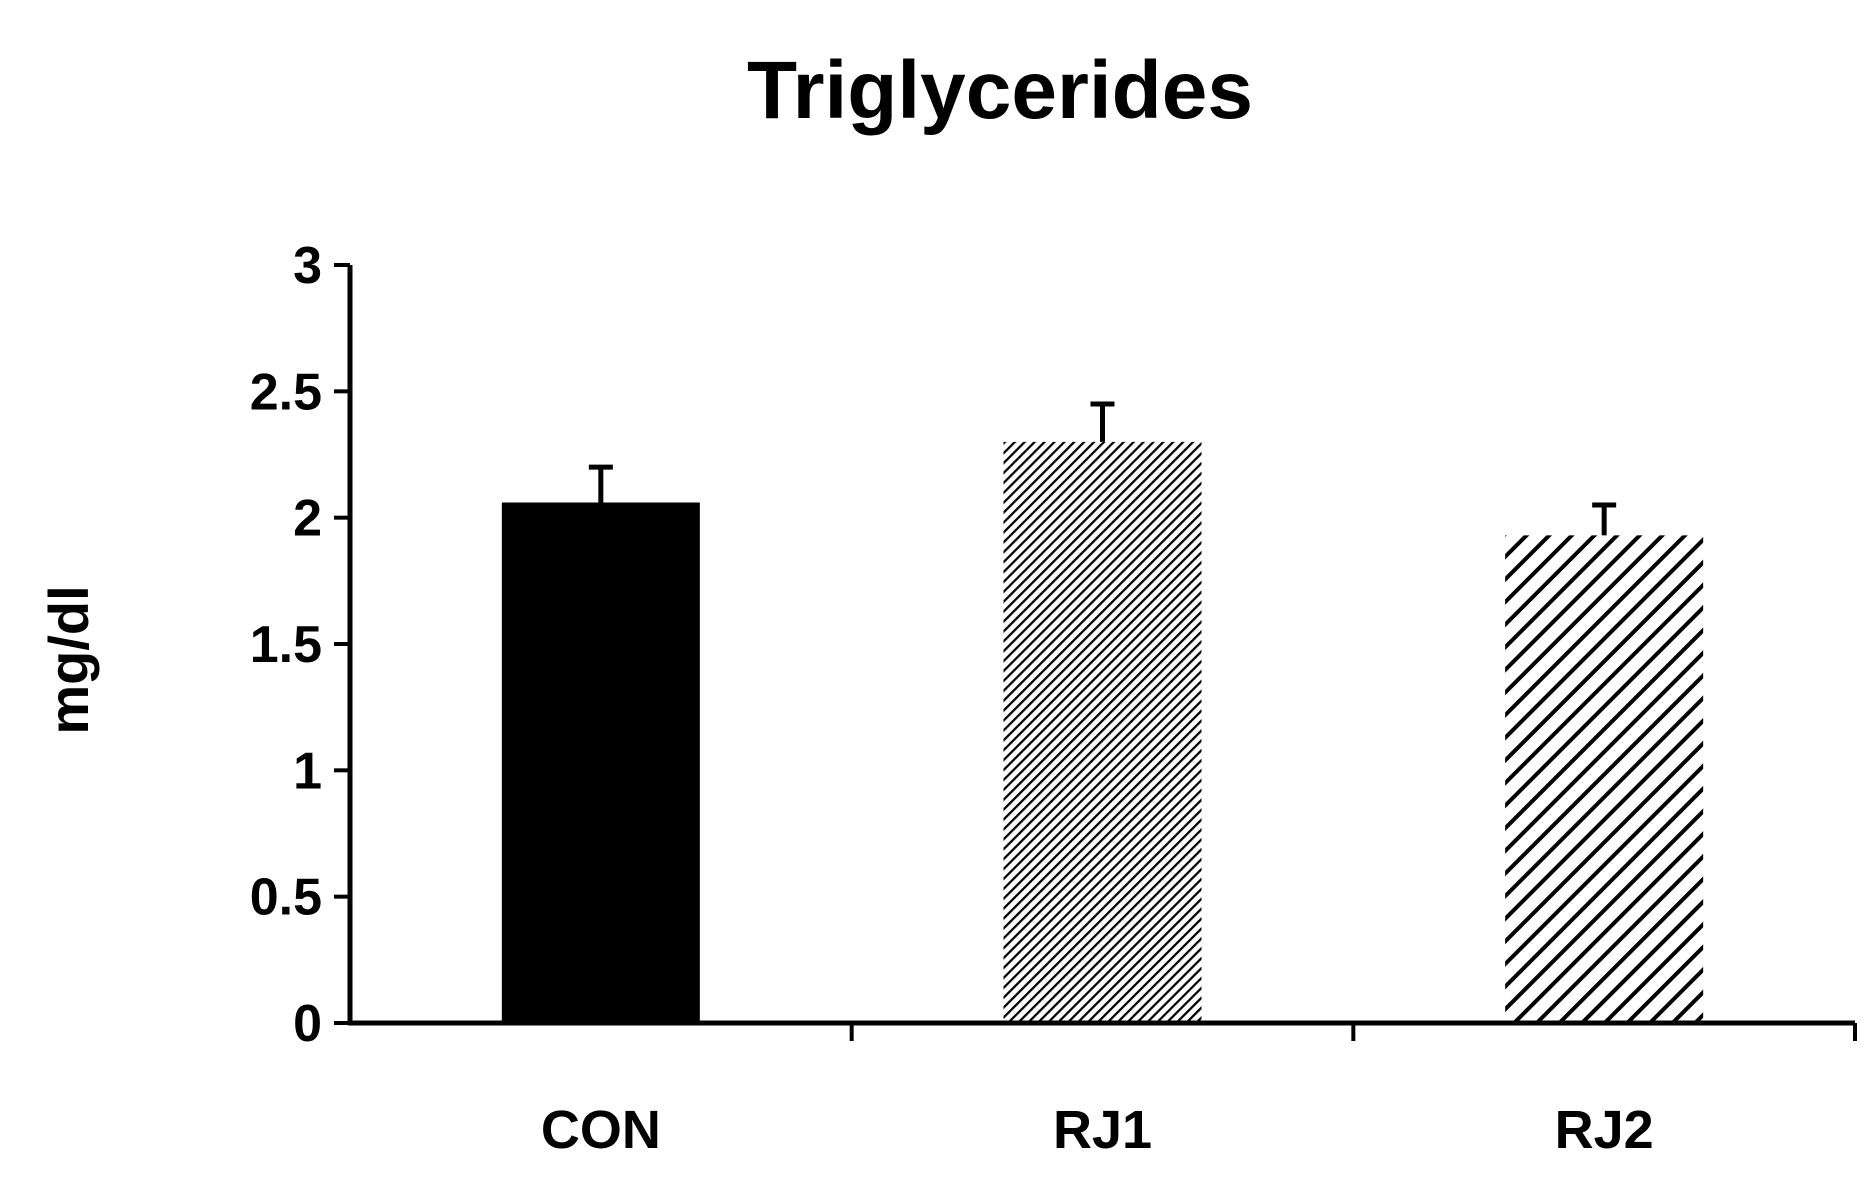 Image resolution: width=1872 pixels, height=1192 pixels. What do you see at coordinates (286, 898) in the screenshot?
I see `y-tick-label: 0.5` at bounding box center [286, 898].